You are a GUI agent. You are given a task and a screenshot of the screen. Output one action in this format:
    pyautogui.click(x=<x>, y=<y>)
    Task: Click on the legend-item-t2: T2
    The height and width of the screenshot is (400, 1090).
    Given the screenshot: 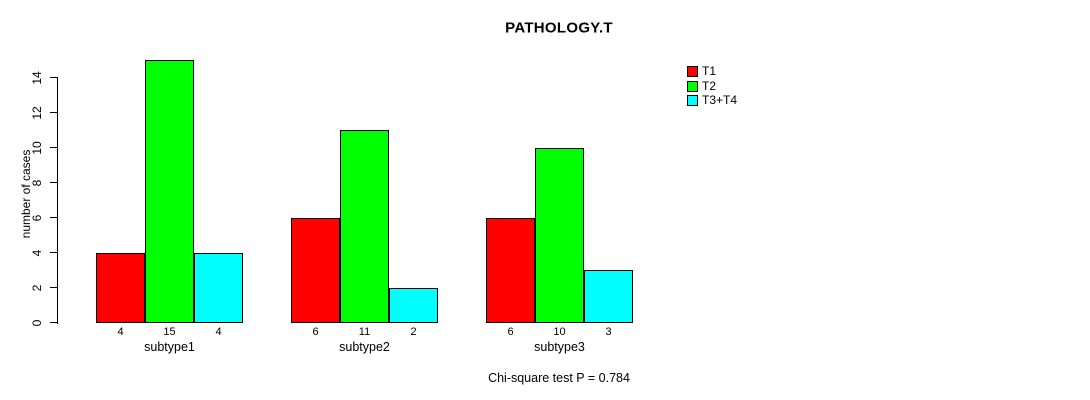 What is the action you would take?
    pyautogui.click(x=712, y=85)
    